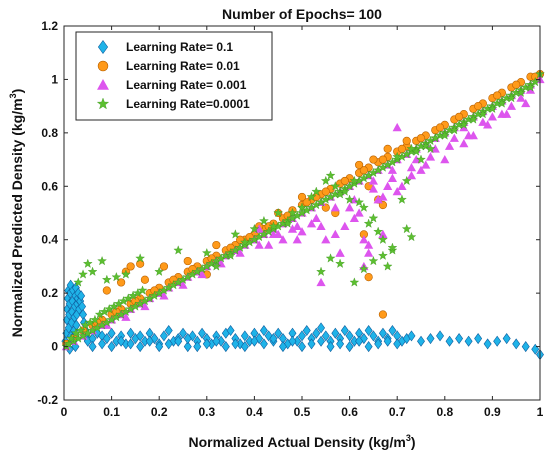  Describe the element at coordinates (54, 347) in the screenshot. I see `y-tick-label: 0` at that location.